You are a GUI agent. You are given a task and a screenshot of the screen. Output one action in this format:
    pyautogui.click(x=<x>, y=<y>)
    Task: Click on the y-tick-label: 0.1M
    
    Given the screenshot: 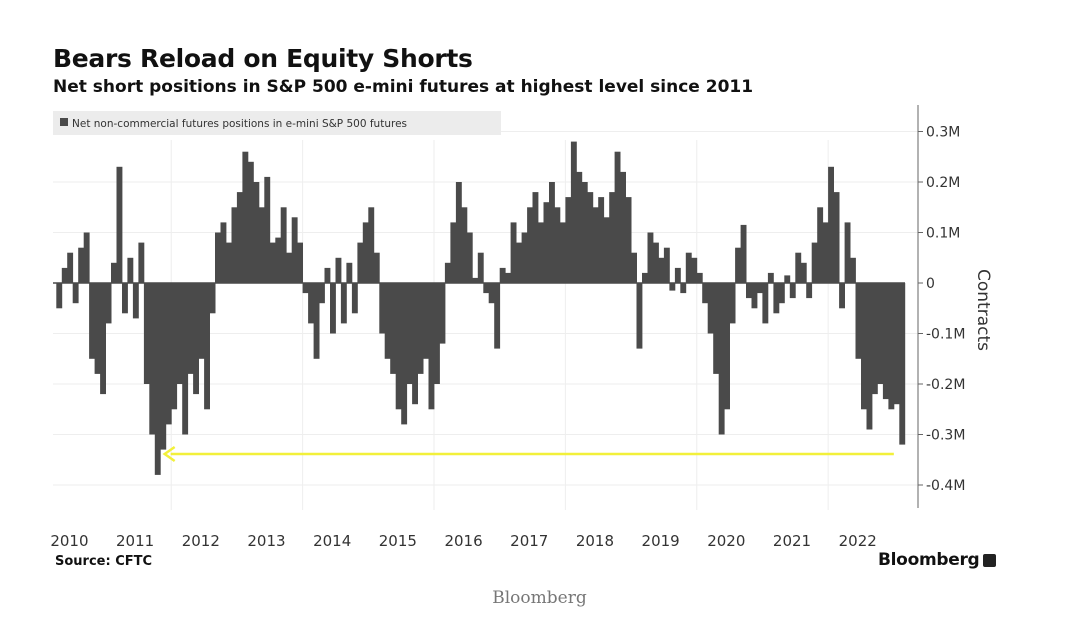 What is the action you would take?
    pyautogui.click(x=943, y=234)
    